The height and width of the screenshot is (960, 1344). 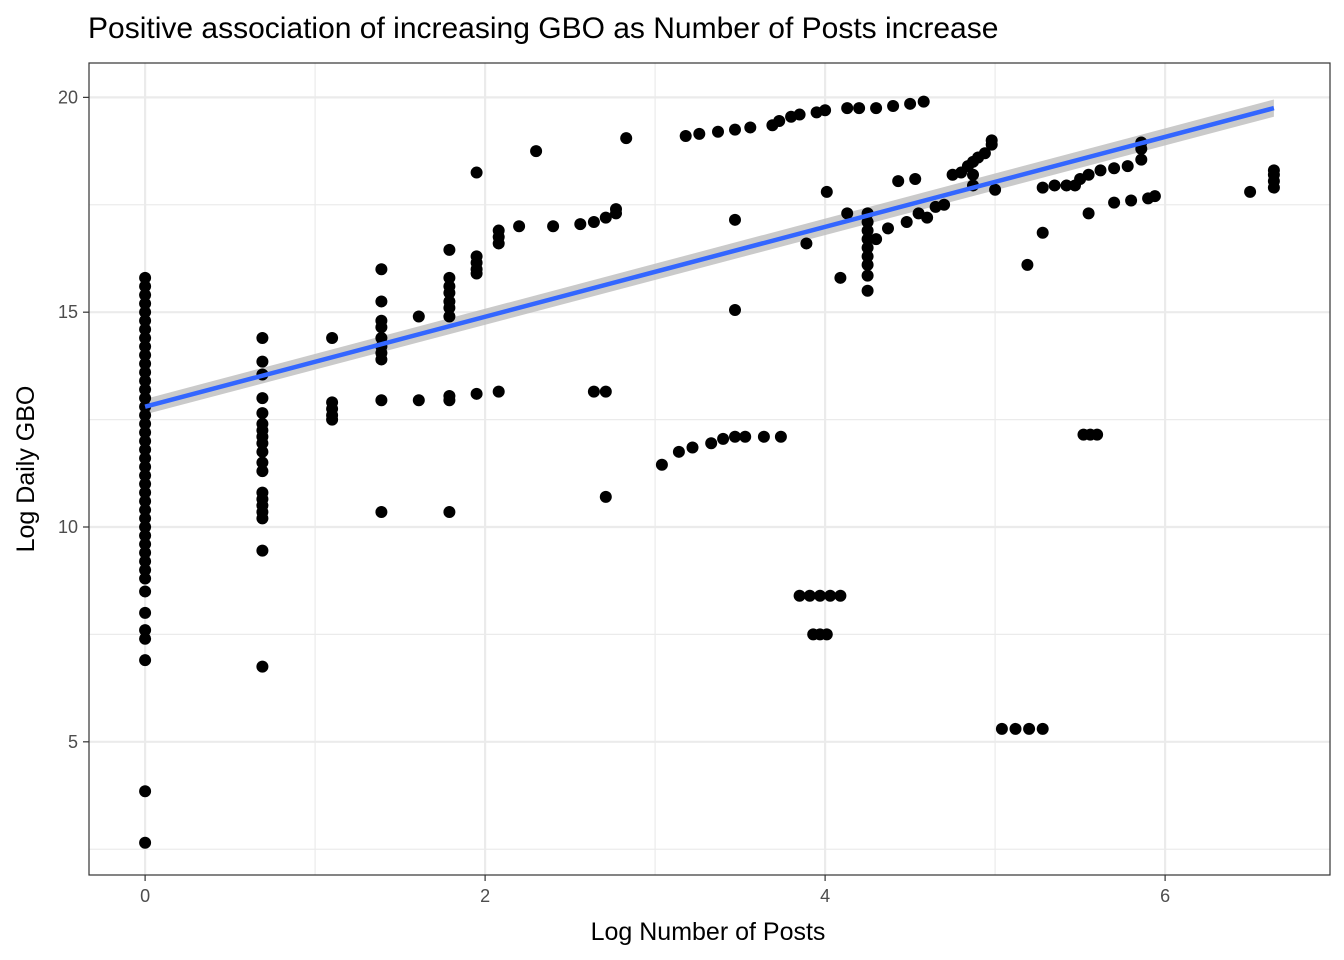 I want to click on y-tick-label: 15, so click(x=68, y=312).